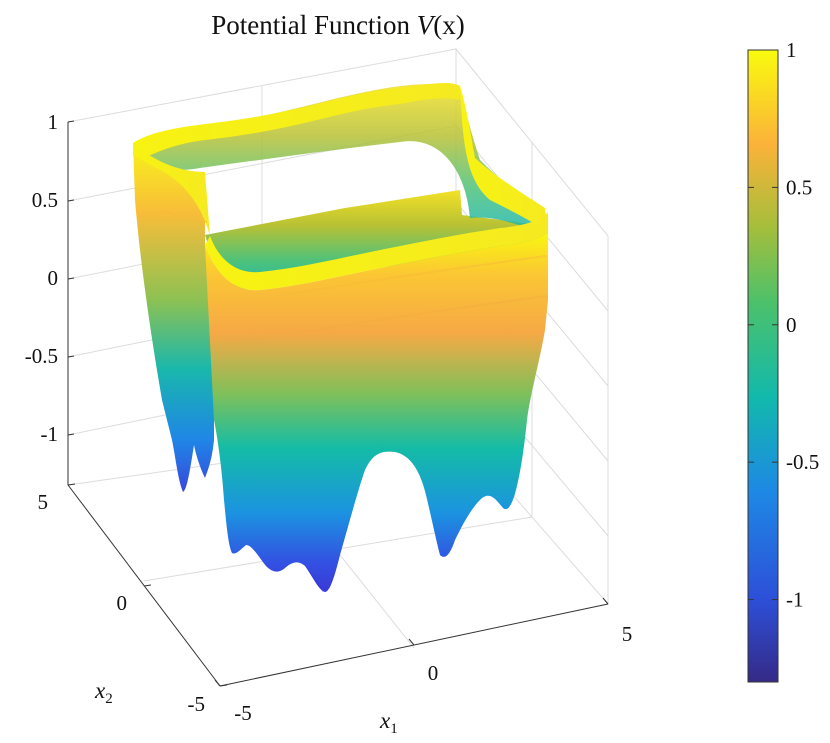 The image size is (830, 743). I want to click on x2-tick-label: 0, so click(122, 603).